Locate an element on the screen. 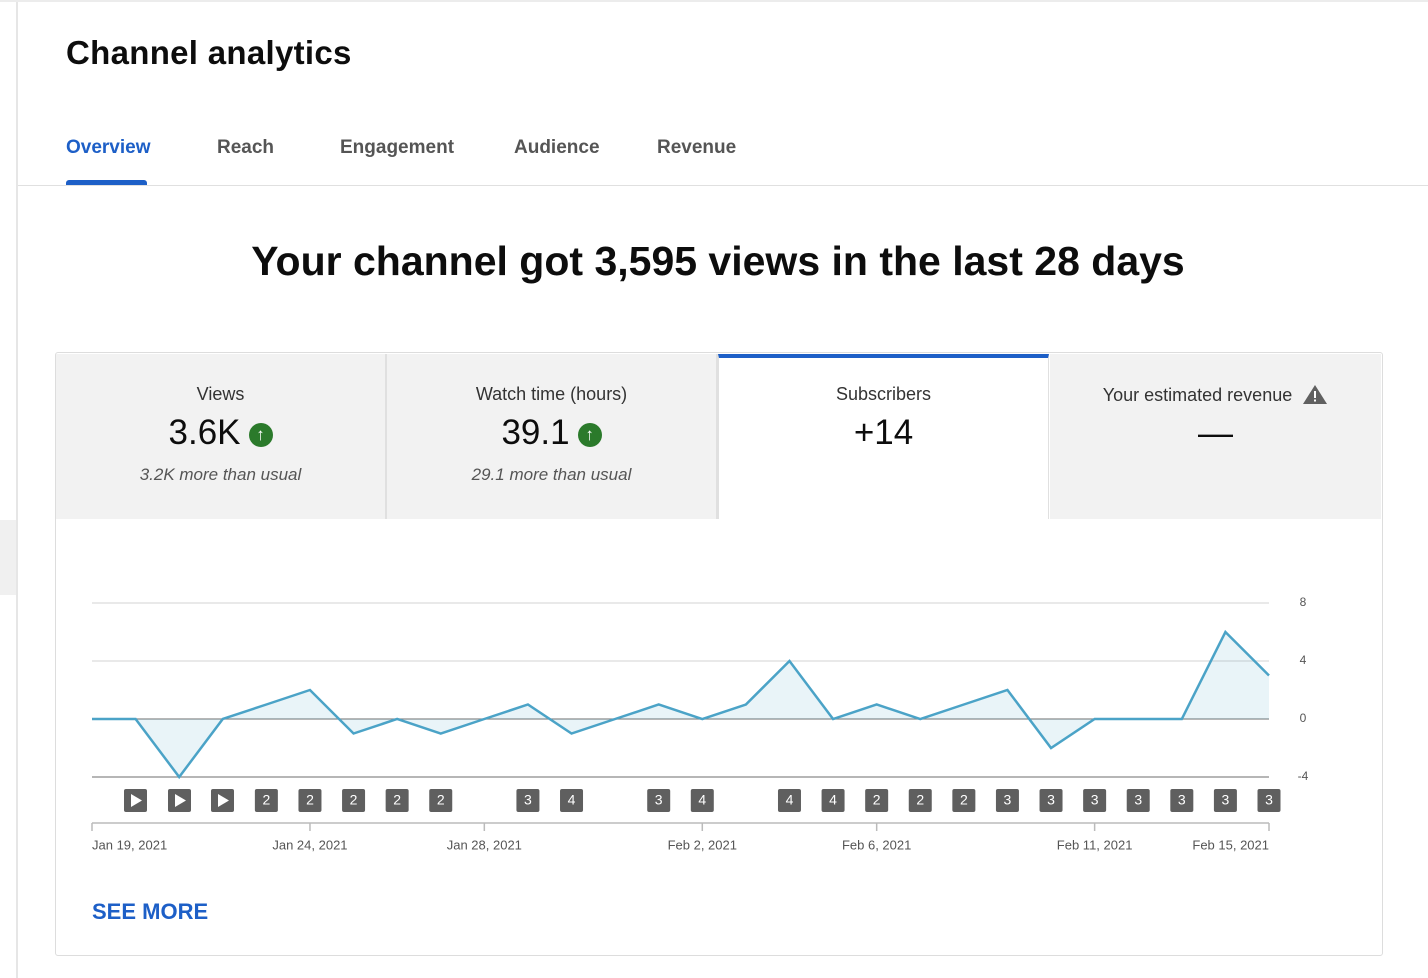 Image resolution: width=1428 pixels, height=978 pixels. metric-value: 3.6K ↑ is located at coordinates (220, 433).